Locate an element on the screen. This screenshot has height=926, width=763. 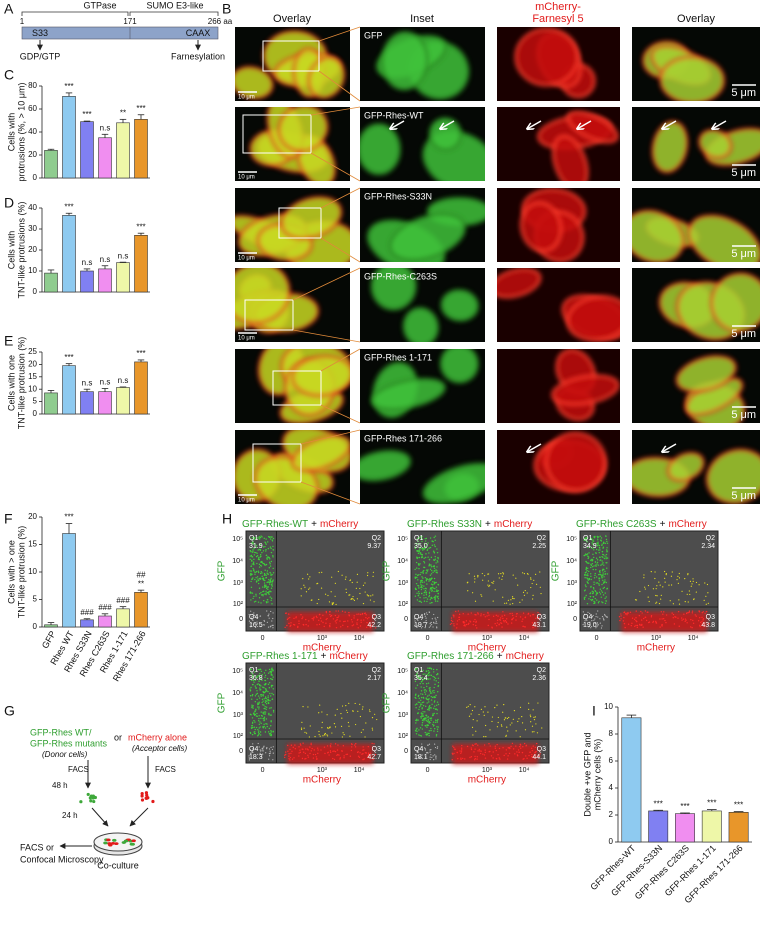
significance: *** is located at coordinates (140, 108).